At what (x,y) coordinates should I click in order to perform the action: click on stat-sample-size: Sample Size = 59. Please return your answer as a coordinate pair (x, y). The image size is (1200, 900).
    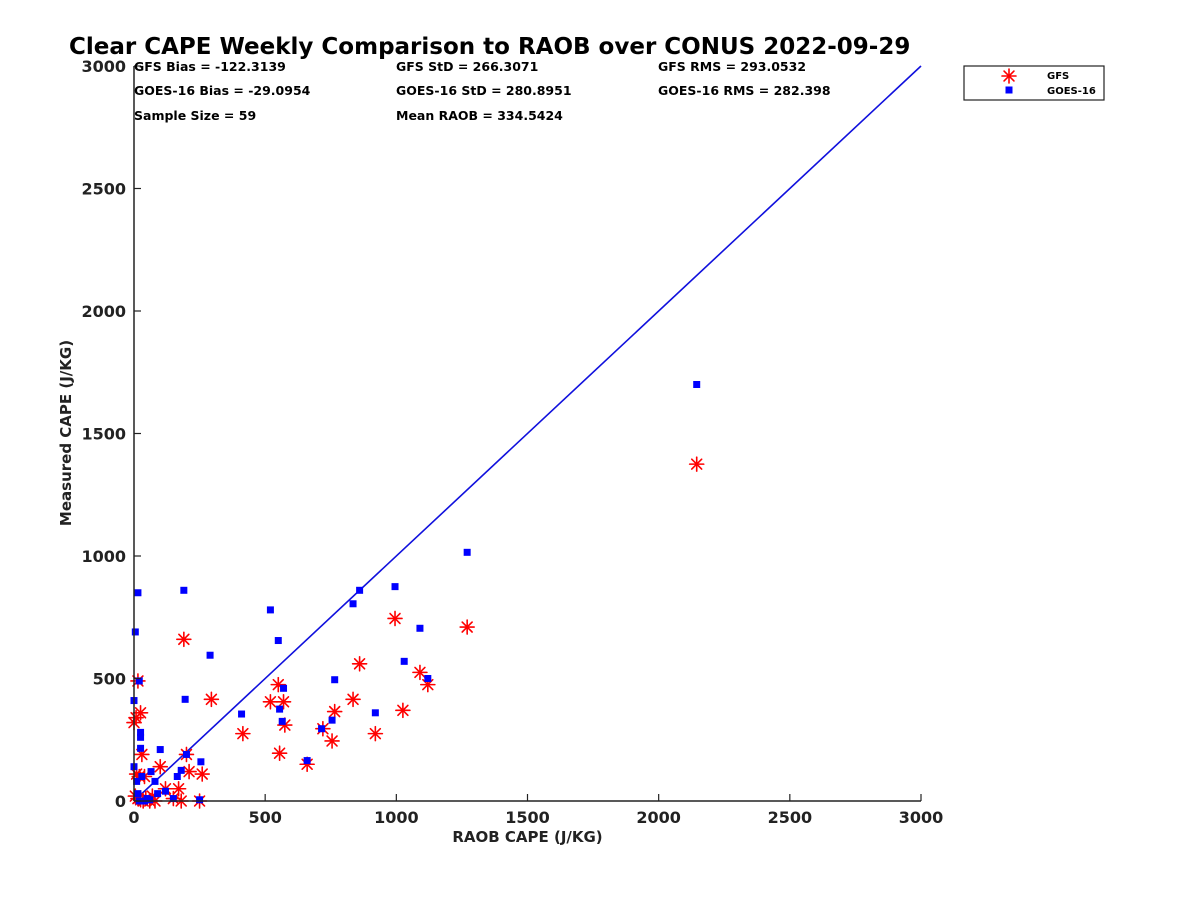
    Looking at the image, I should click on (195, 115).